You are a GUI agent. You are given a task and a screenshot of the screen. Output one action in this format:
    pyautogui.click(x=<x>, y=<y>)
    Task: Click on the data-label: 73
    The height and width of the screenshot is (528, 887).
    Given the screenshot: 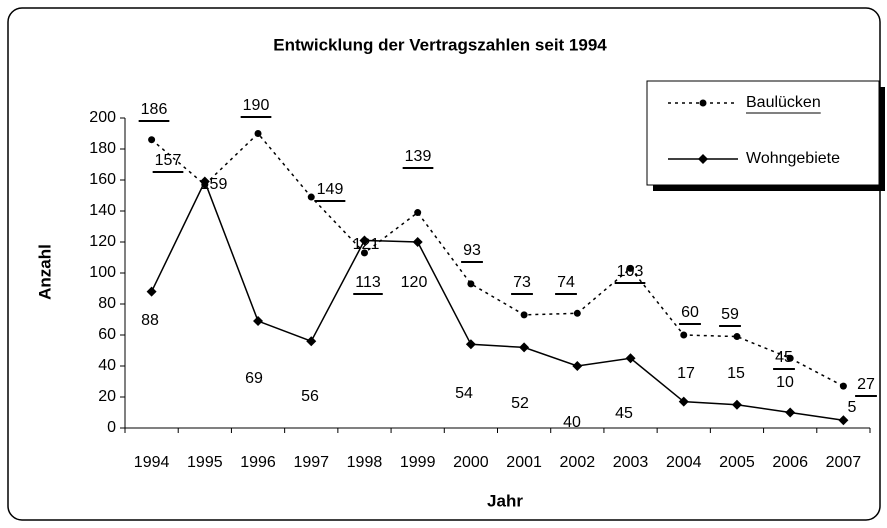 What is the action you would take?
    pyautogui.click(x=522, y=282)
    